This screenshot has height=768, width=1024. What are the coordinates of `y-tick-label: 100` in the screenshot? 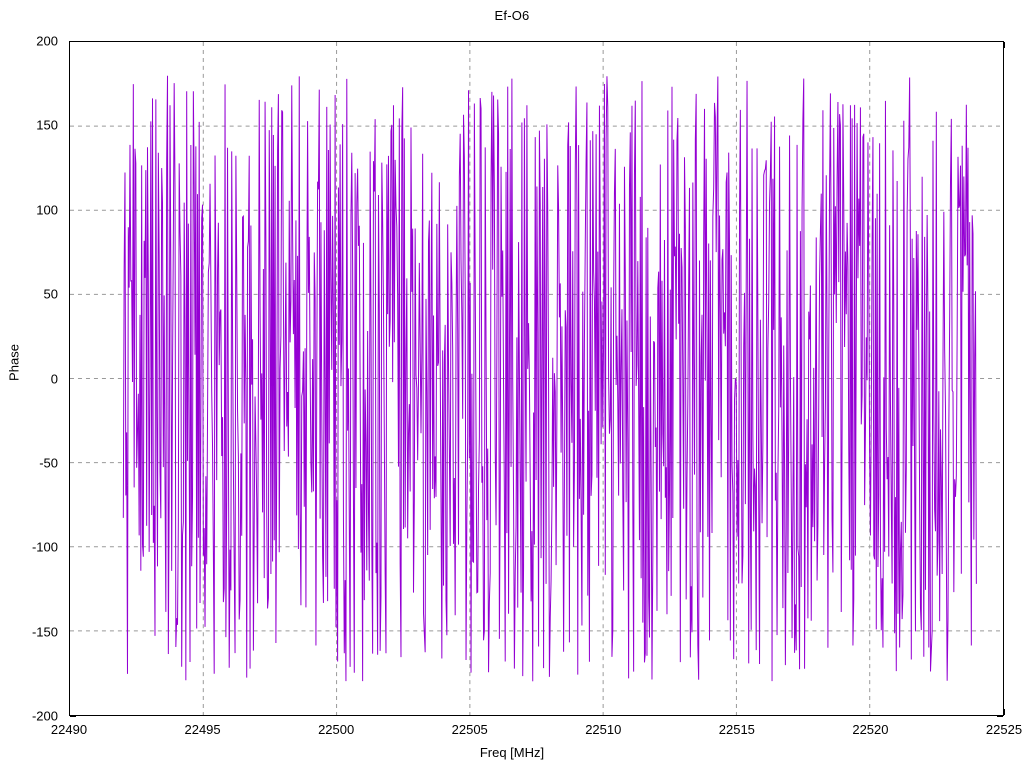 It's located at (47, 210).